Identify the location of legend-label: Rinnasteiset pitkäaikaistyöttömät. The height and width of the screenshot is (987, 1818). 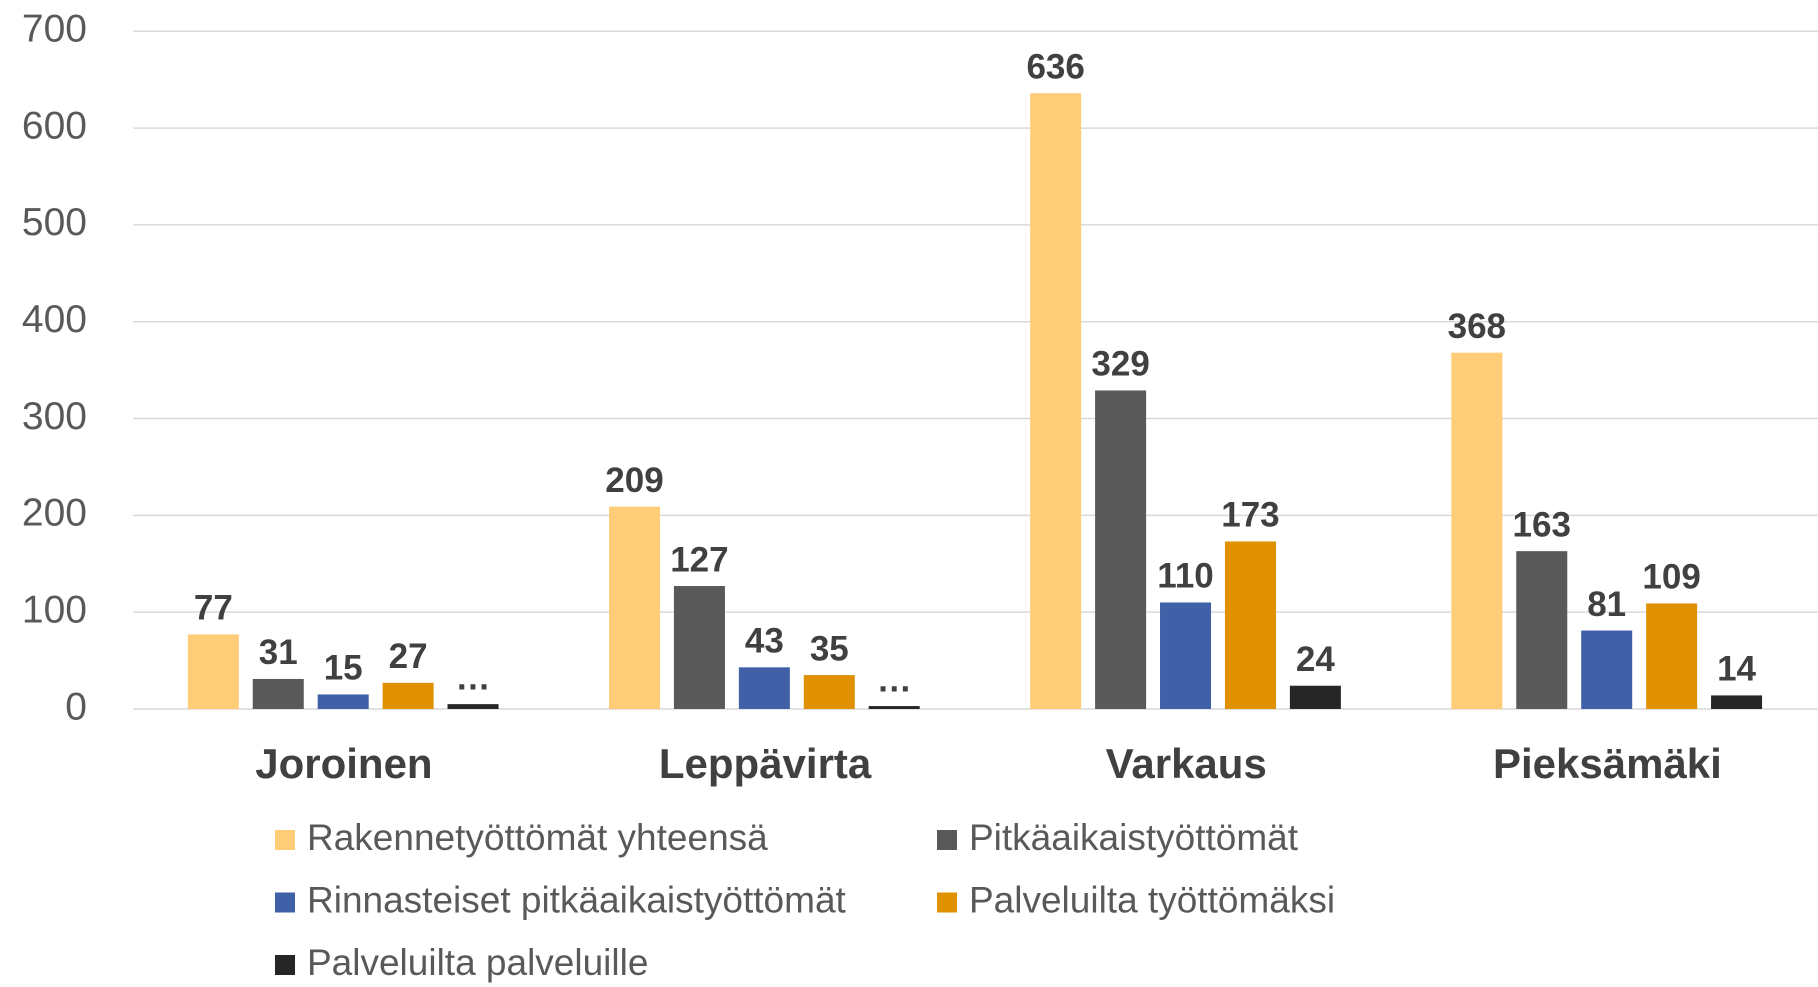
(577, 899).